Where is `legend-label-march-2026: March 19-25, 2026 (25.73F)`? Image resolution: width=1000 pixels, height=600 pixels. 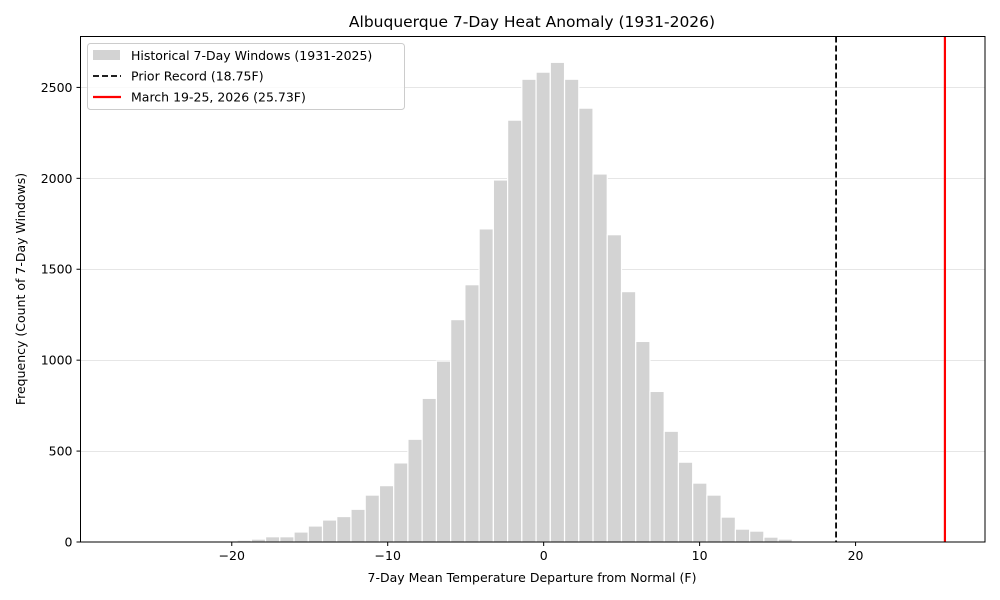 legend-label-march-2026: March 19-25, 2026 (25.73F) is located at coordinates (218, 97).